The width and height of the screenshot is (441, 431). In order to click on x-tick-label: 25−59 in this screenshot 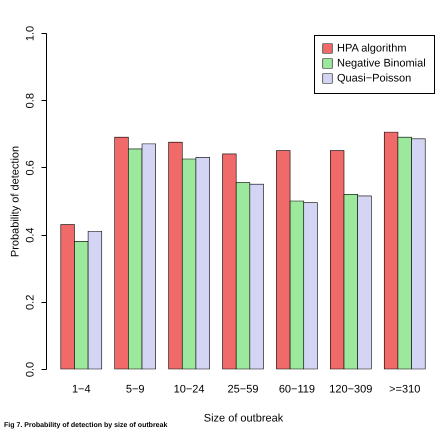, I will do `click(243, 390)`.